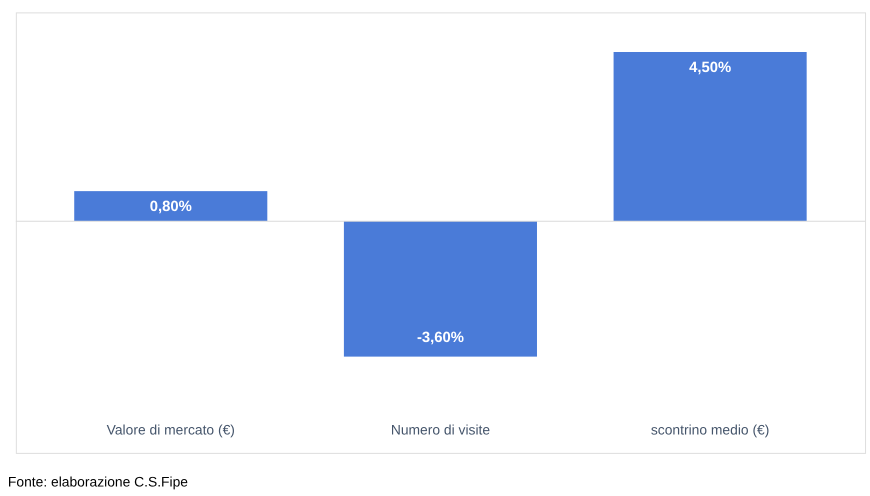 The height and width of the screenshot is (496, 870). Describe the element at coordinates (98, 482) in the screenshot. I see `source-note: Fonte: elaborazione C.S.Fipe` at that location.